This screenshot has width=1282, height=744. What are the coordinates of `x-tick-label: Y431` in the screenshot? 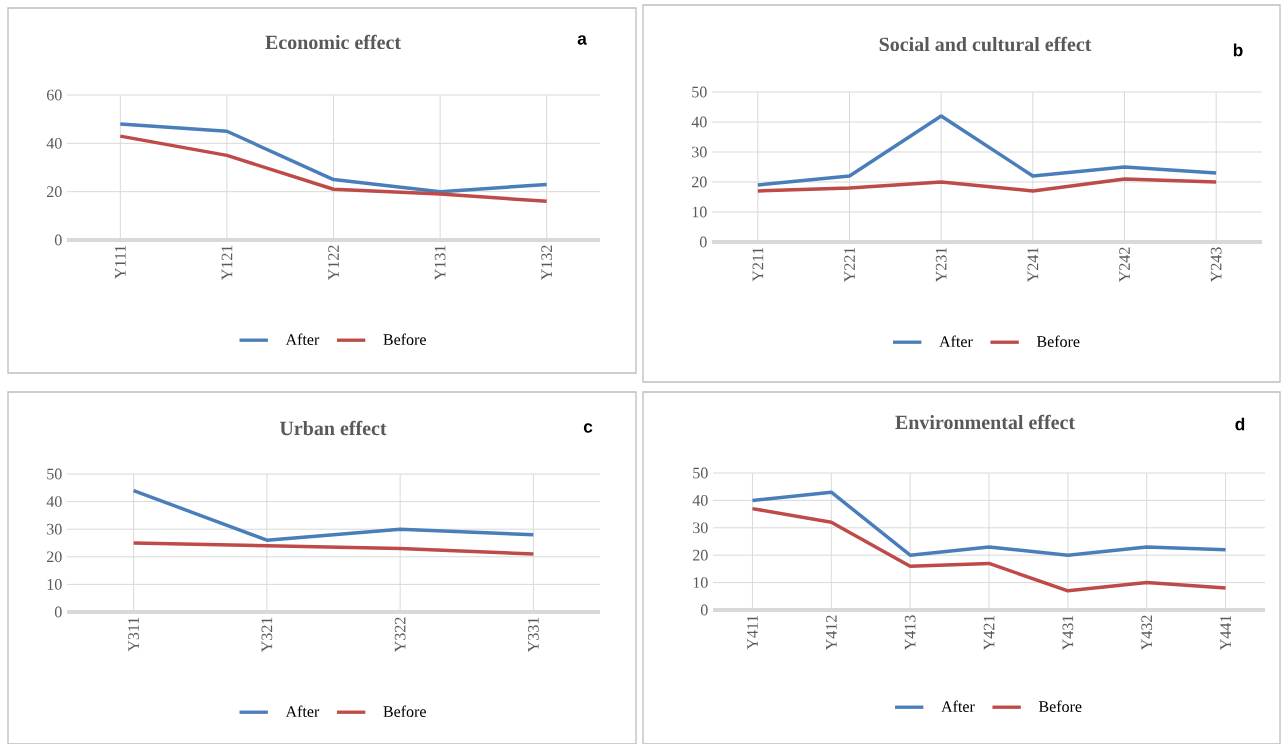 It's located at (1068, 633).